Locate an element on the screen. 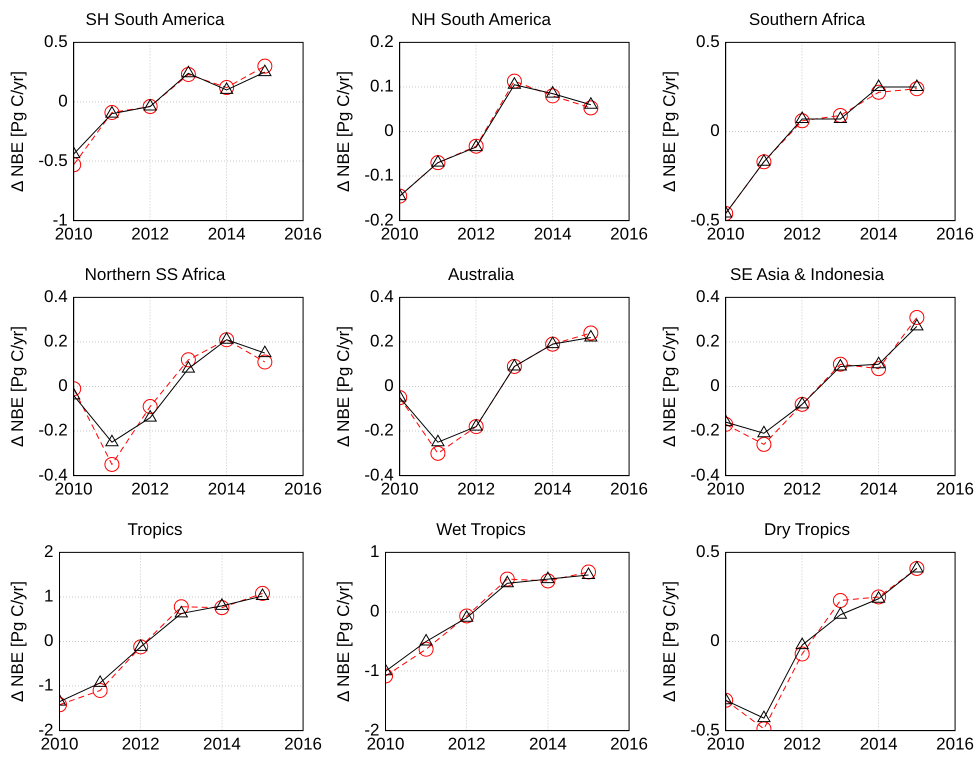  chart-title: Wet Tropics is located at coordinates (481, 529).